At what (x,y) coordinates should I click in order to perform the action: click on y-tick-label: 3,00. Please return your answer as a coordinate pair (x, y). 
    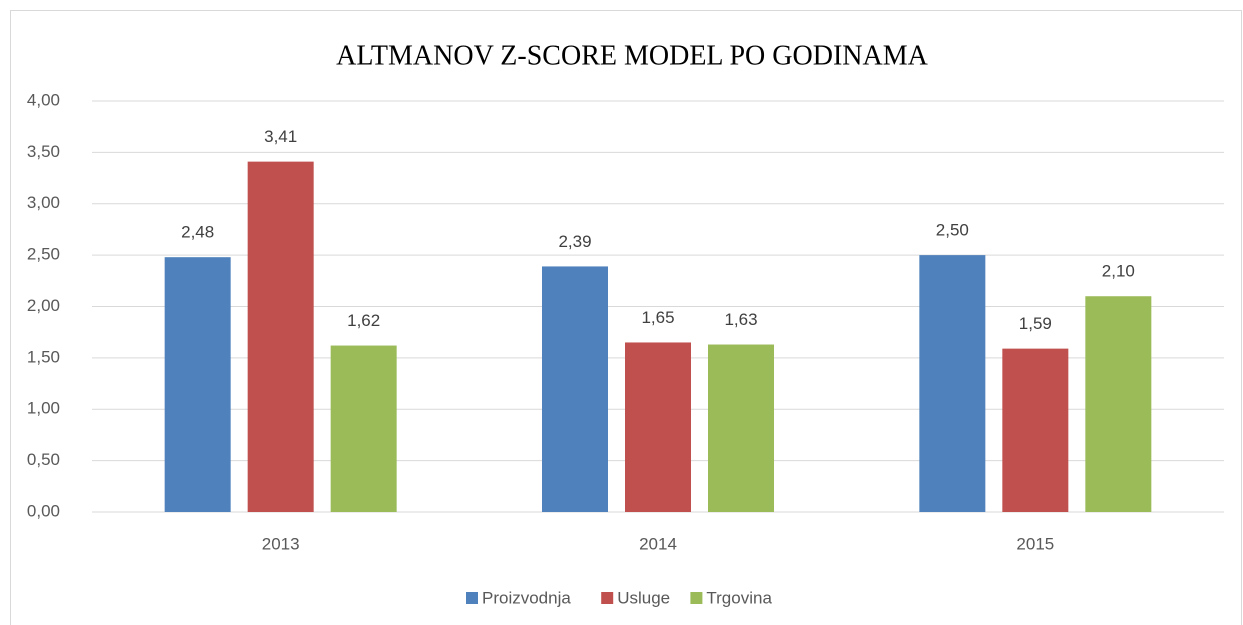
    Looking at the image, I should click on (43, 202).